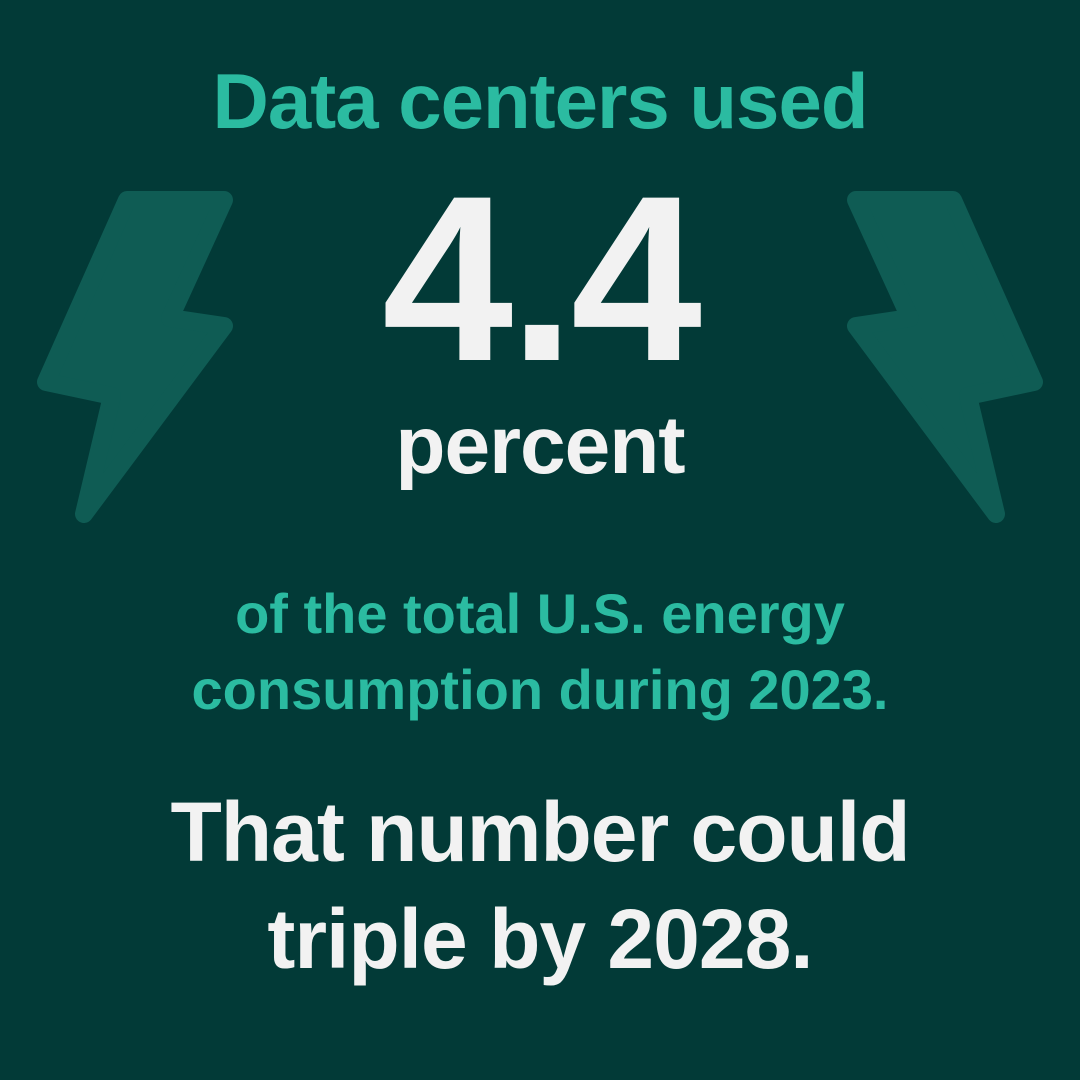 The width and height of the screenshot is (1080, 1080). I want to click on description-line: of the total U.S. energy, so click(540, 613).